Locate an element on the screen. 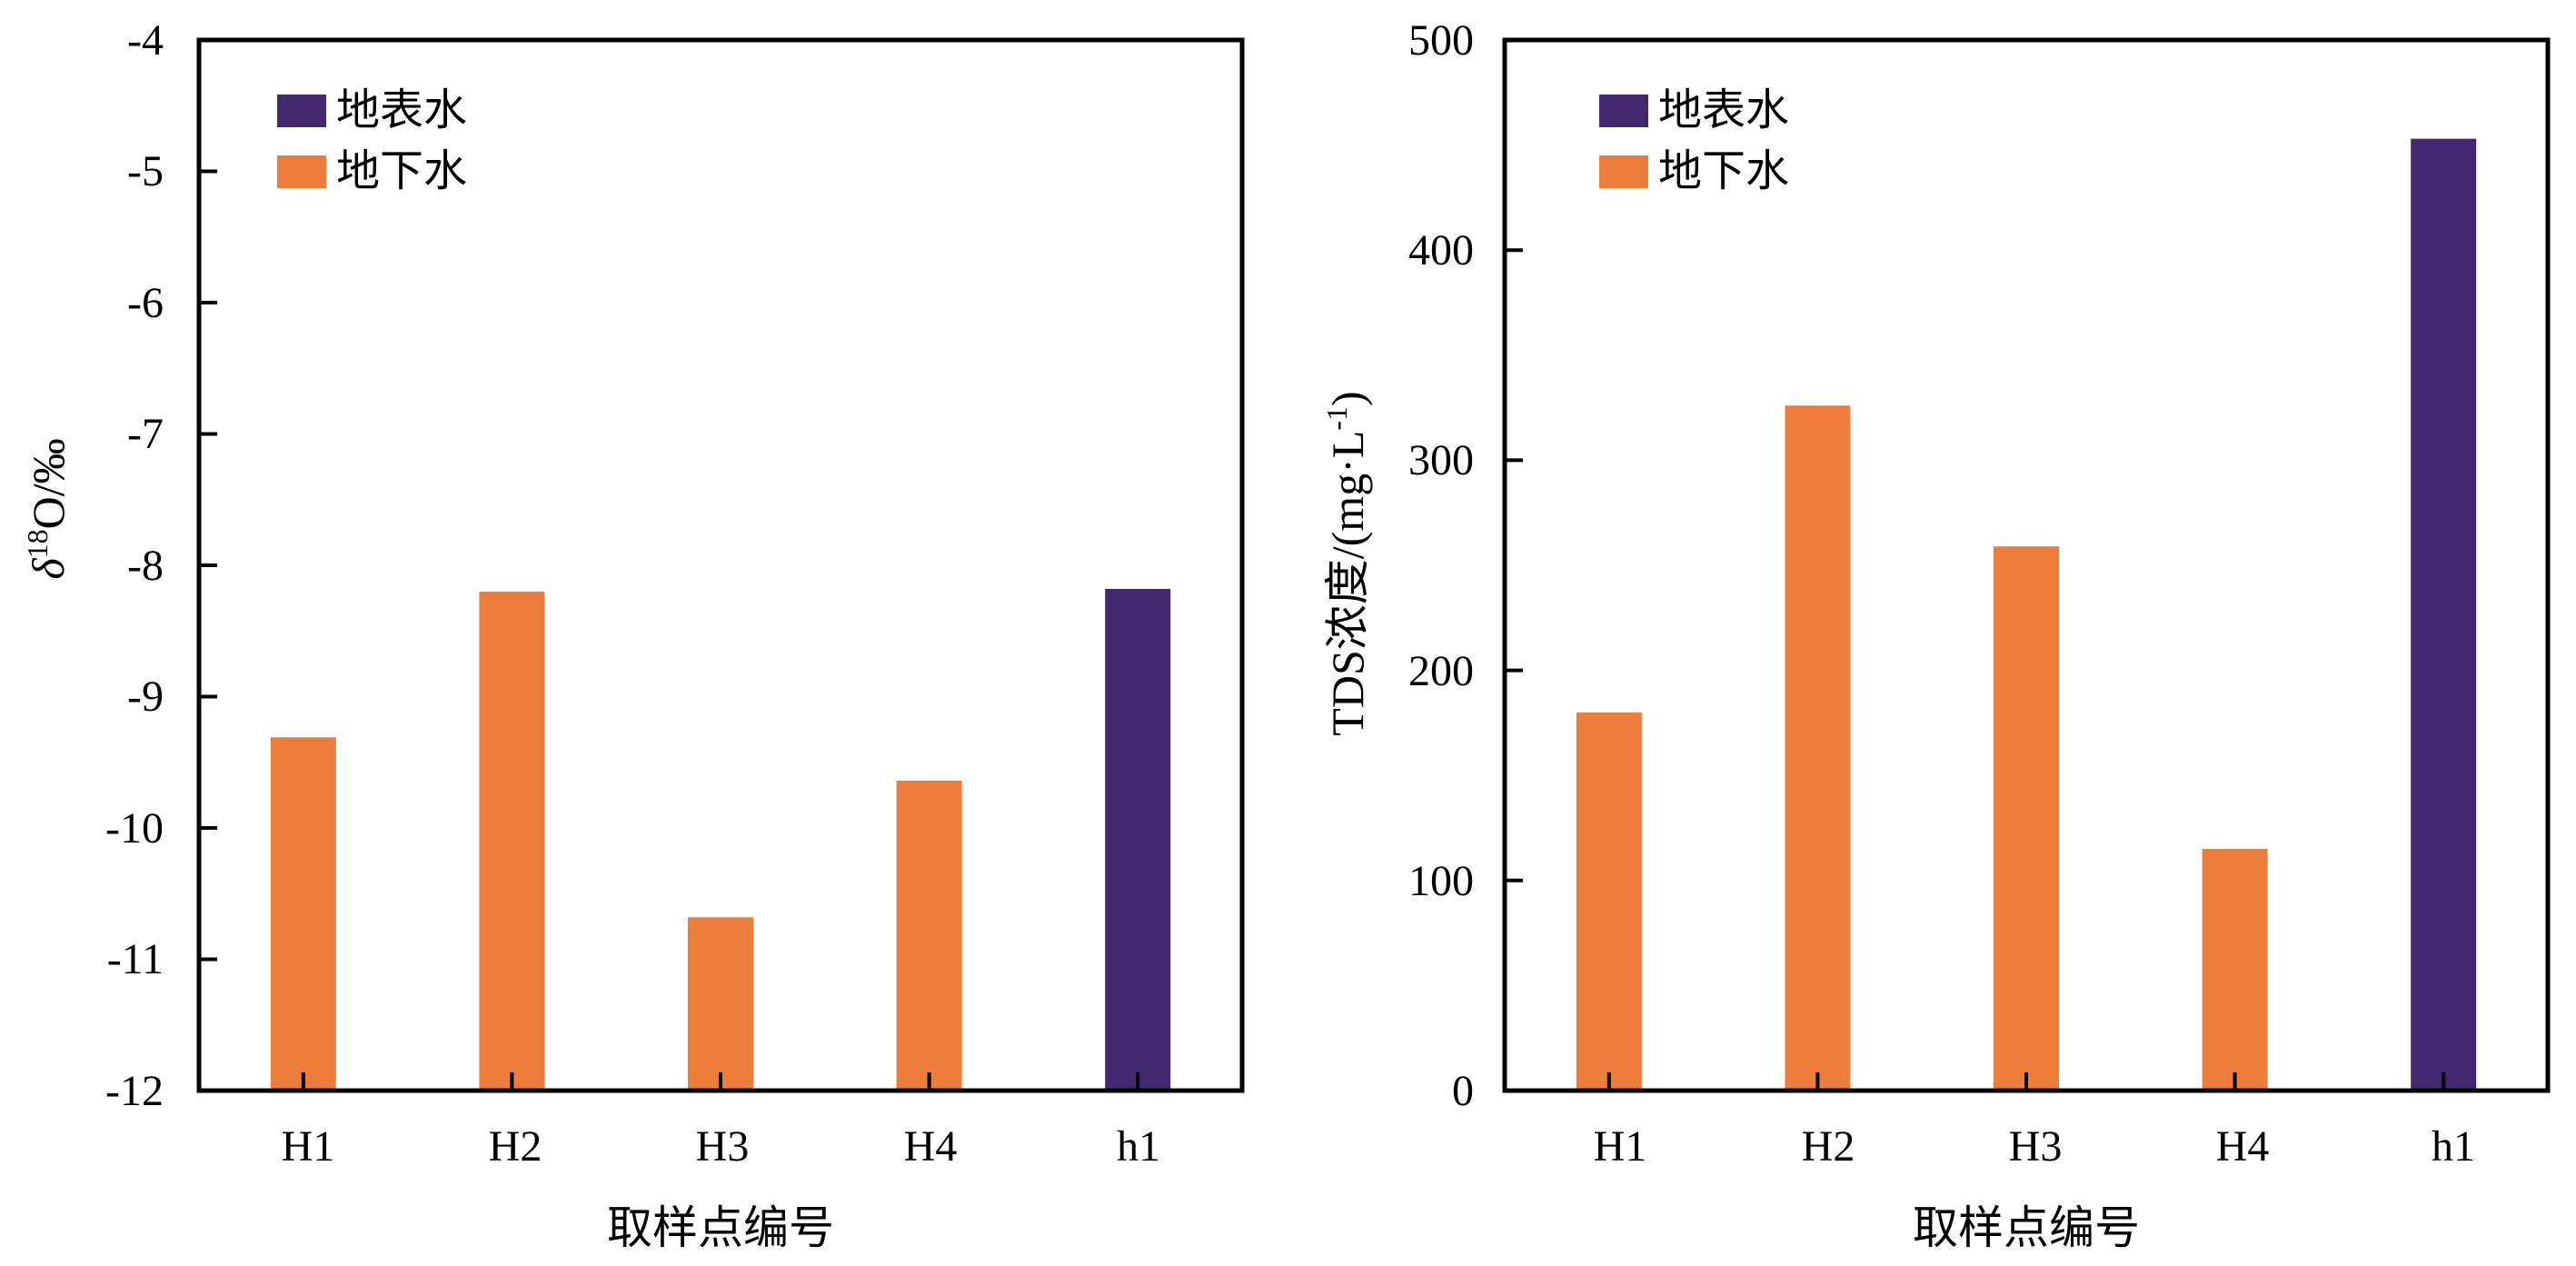 This screenshot has height=1266, width=2576. y-tick-label: 500 is located at coordinates (1441, 40).